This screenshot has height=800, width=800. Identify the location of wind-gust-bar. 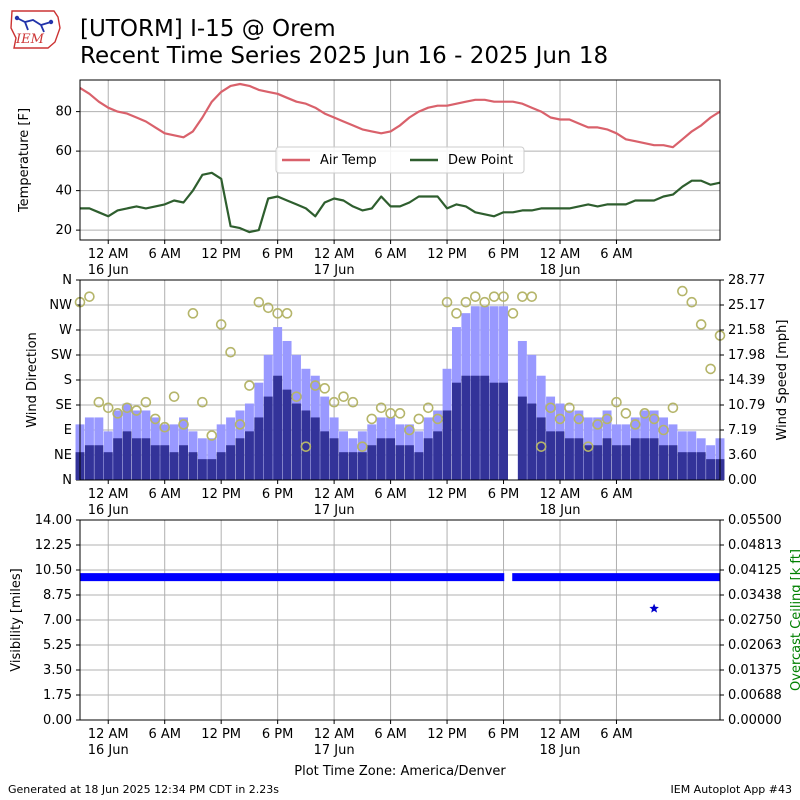
(174, 452).